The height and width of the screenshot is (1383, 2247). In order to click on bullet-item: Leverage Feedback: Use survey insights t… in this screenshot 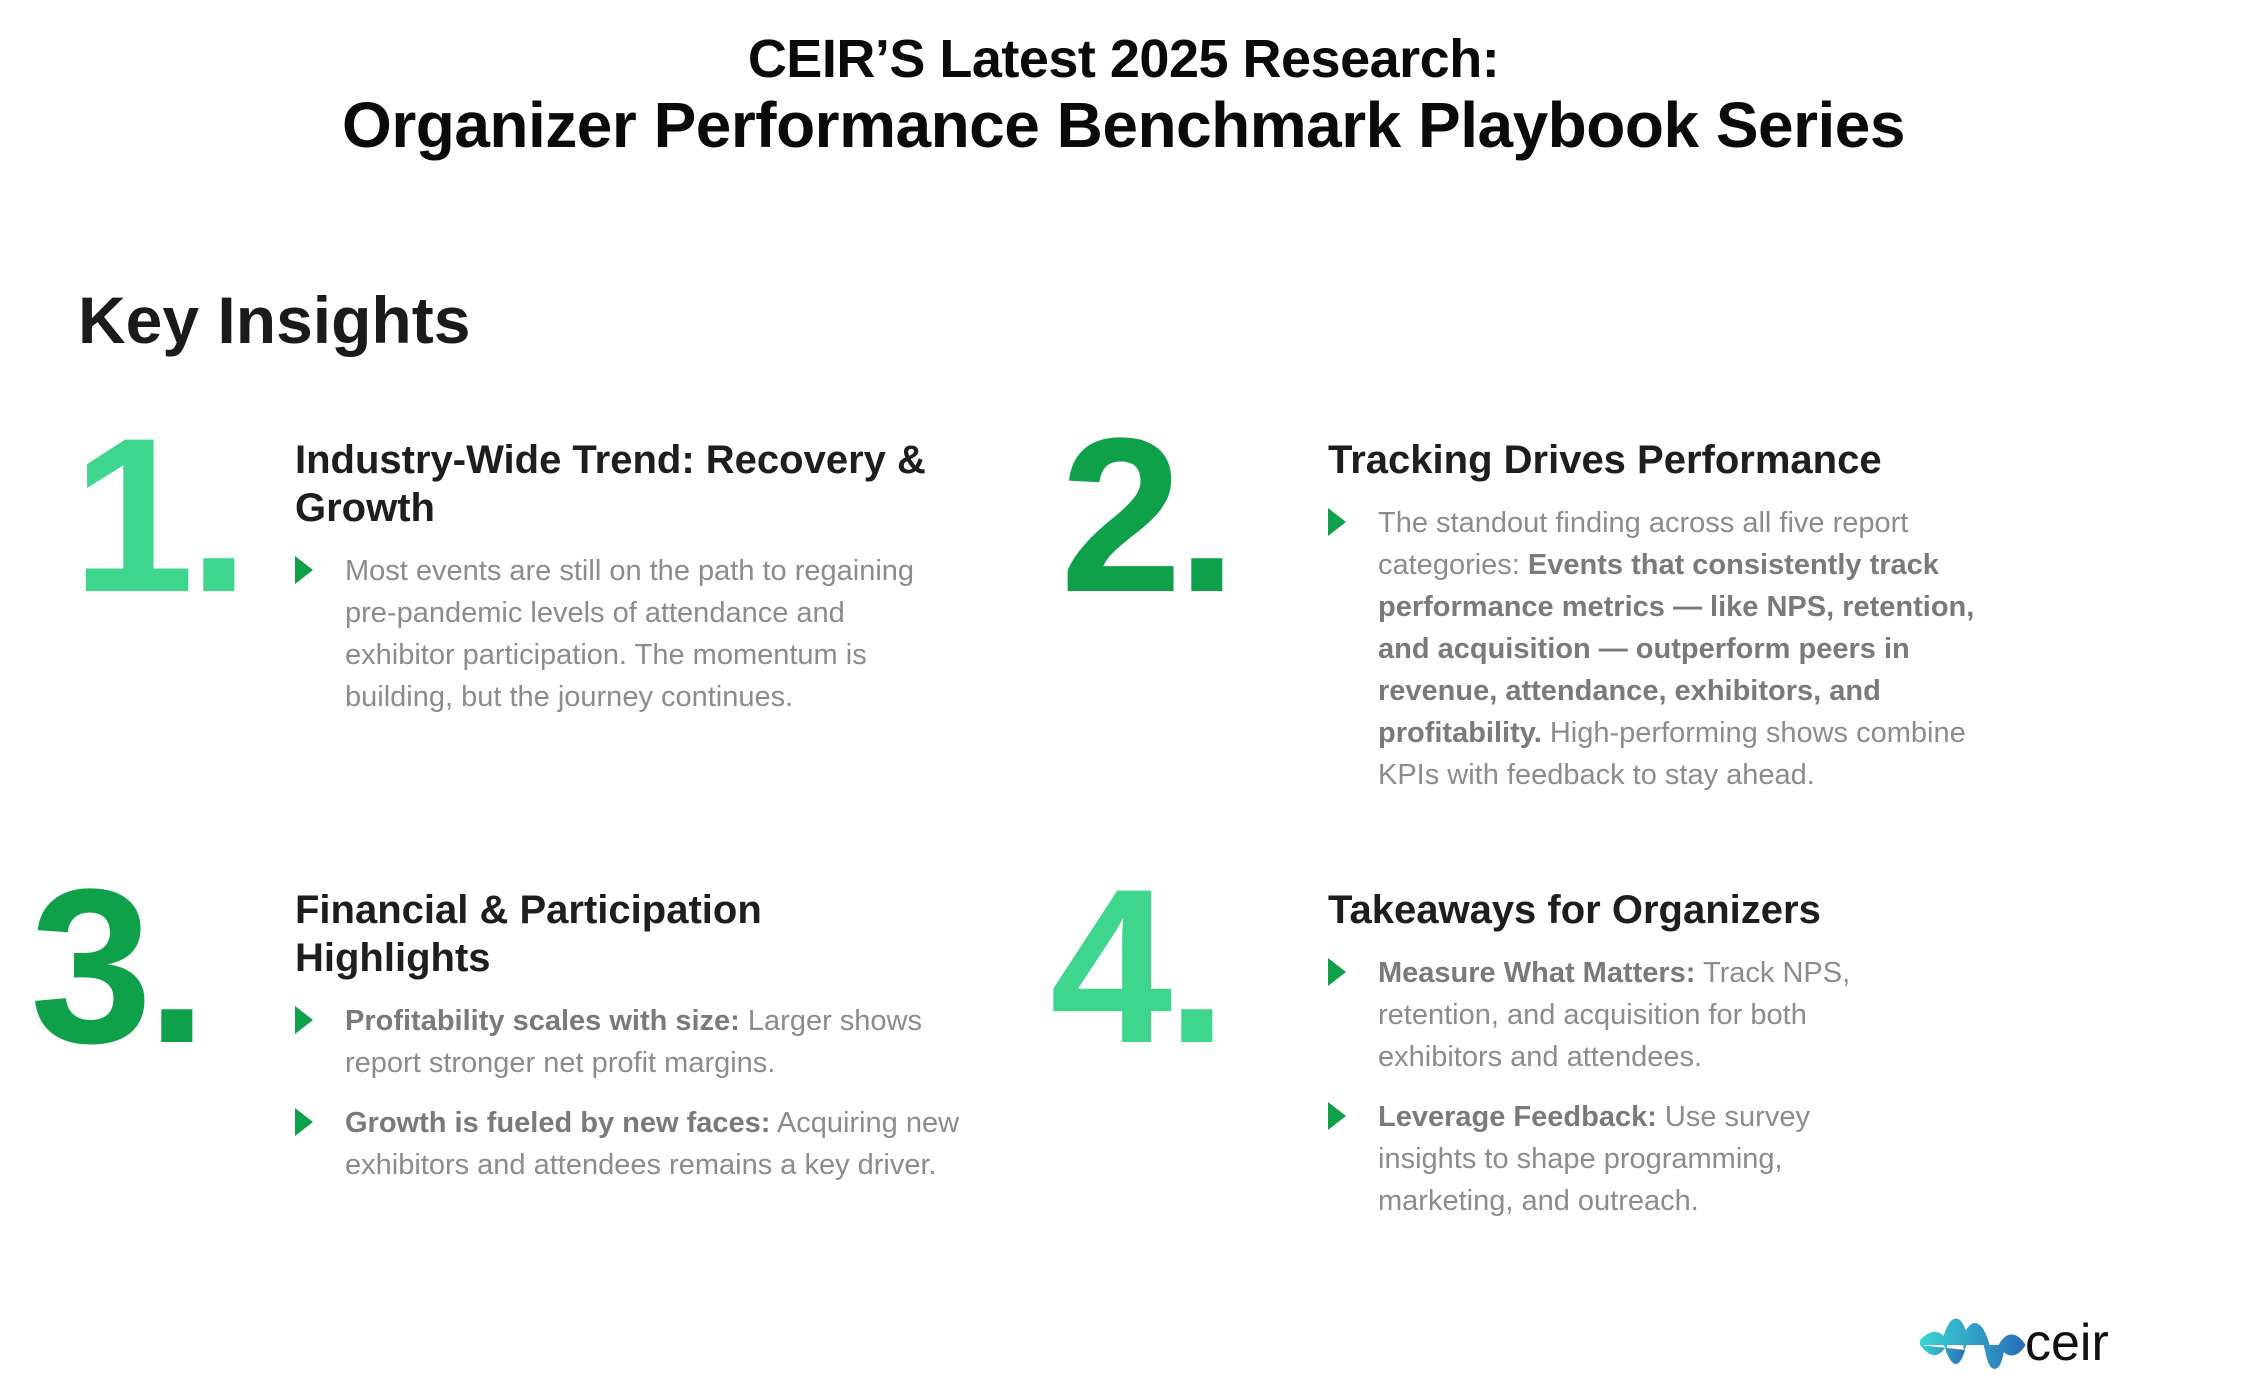, I will do `click(1608, 1159)`.